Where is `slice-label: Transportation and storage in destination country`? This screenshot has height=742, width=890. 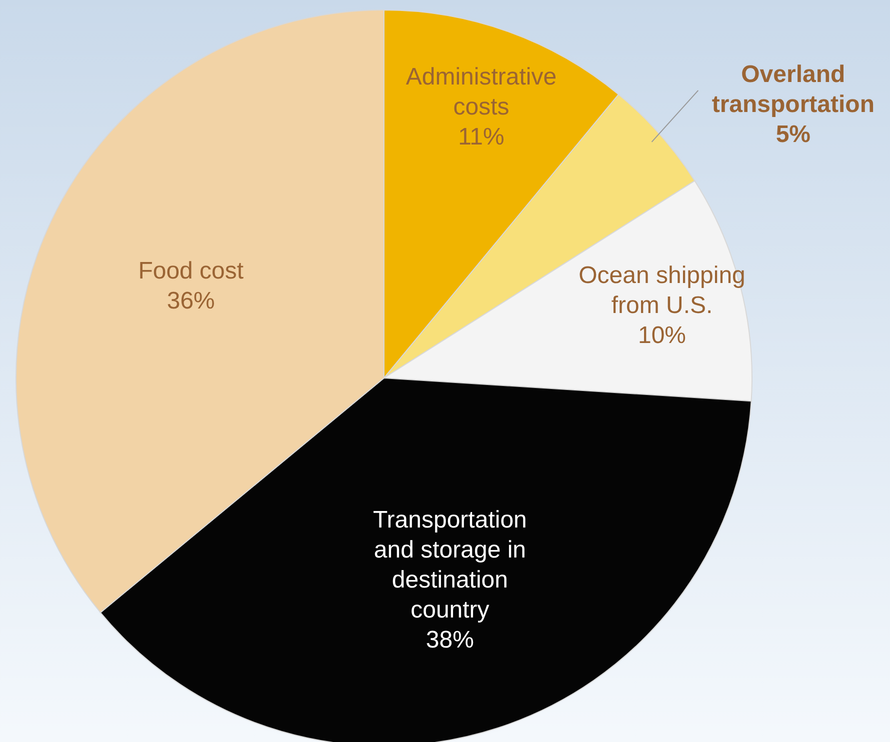 slice-label: Transportation and storage in destination country is located at coordinates (450, 565).